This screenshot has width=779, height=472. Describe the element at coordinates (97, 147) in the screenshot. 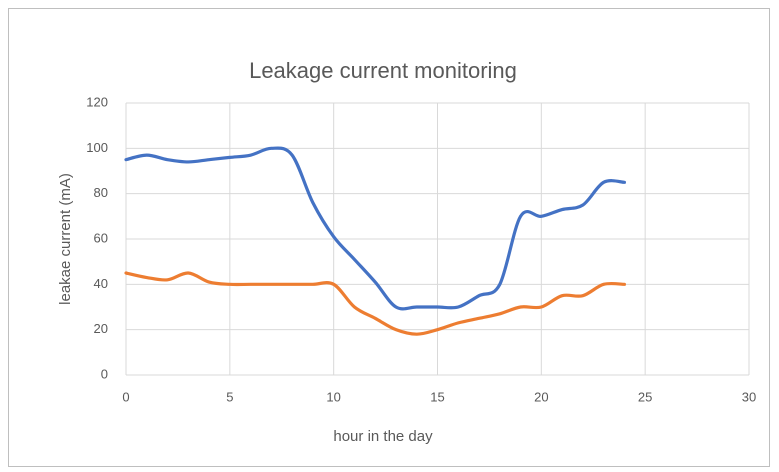

I see `y-tick-label: 100` at that location.